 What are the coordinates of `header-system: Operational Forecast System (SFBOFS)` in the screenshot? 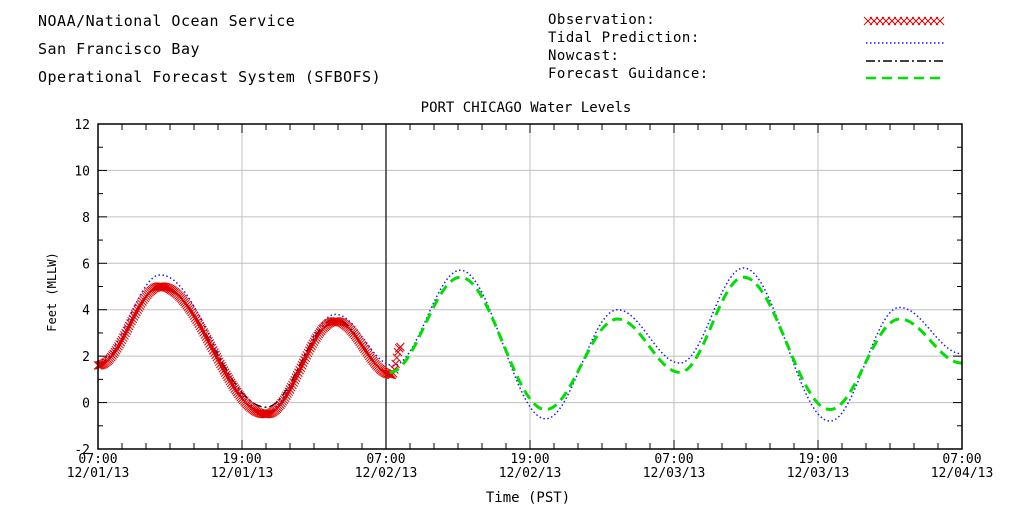 It's located at (210, 77).